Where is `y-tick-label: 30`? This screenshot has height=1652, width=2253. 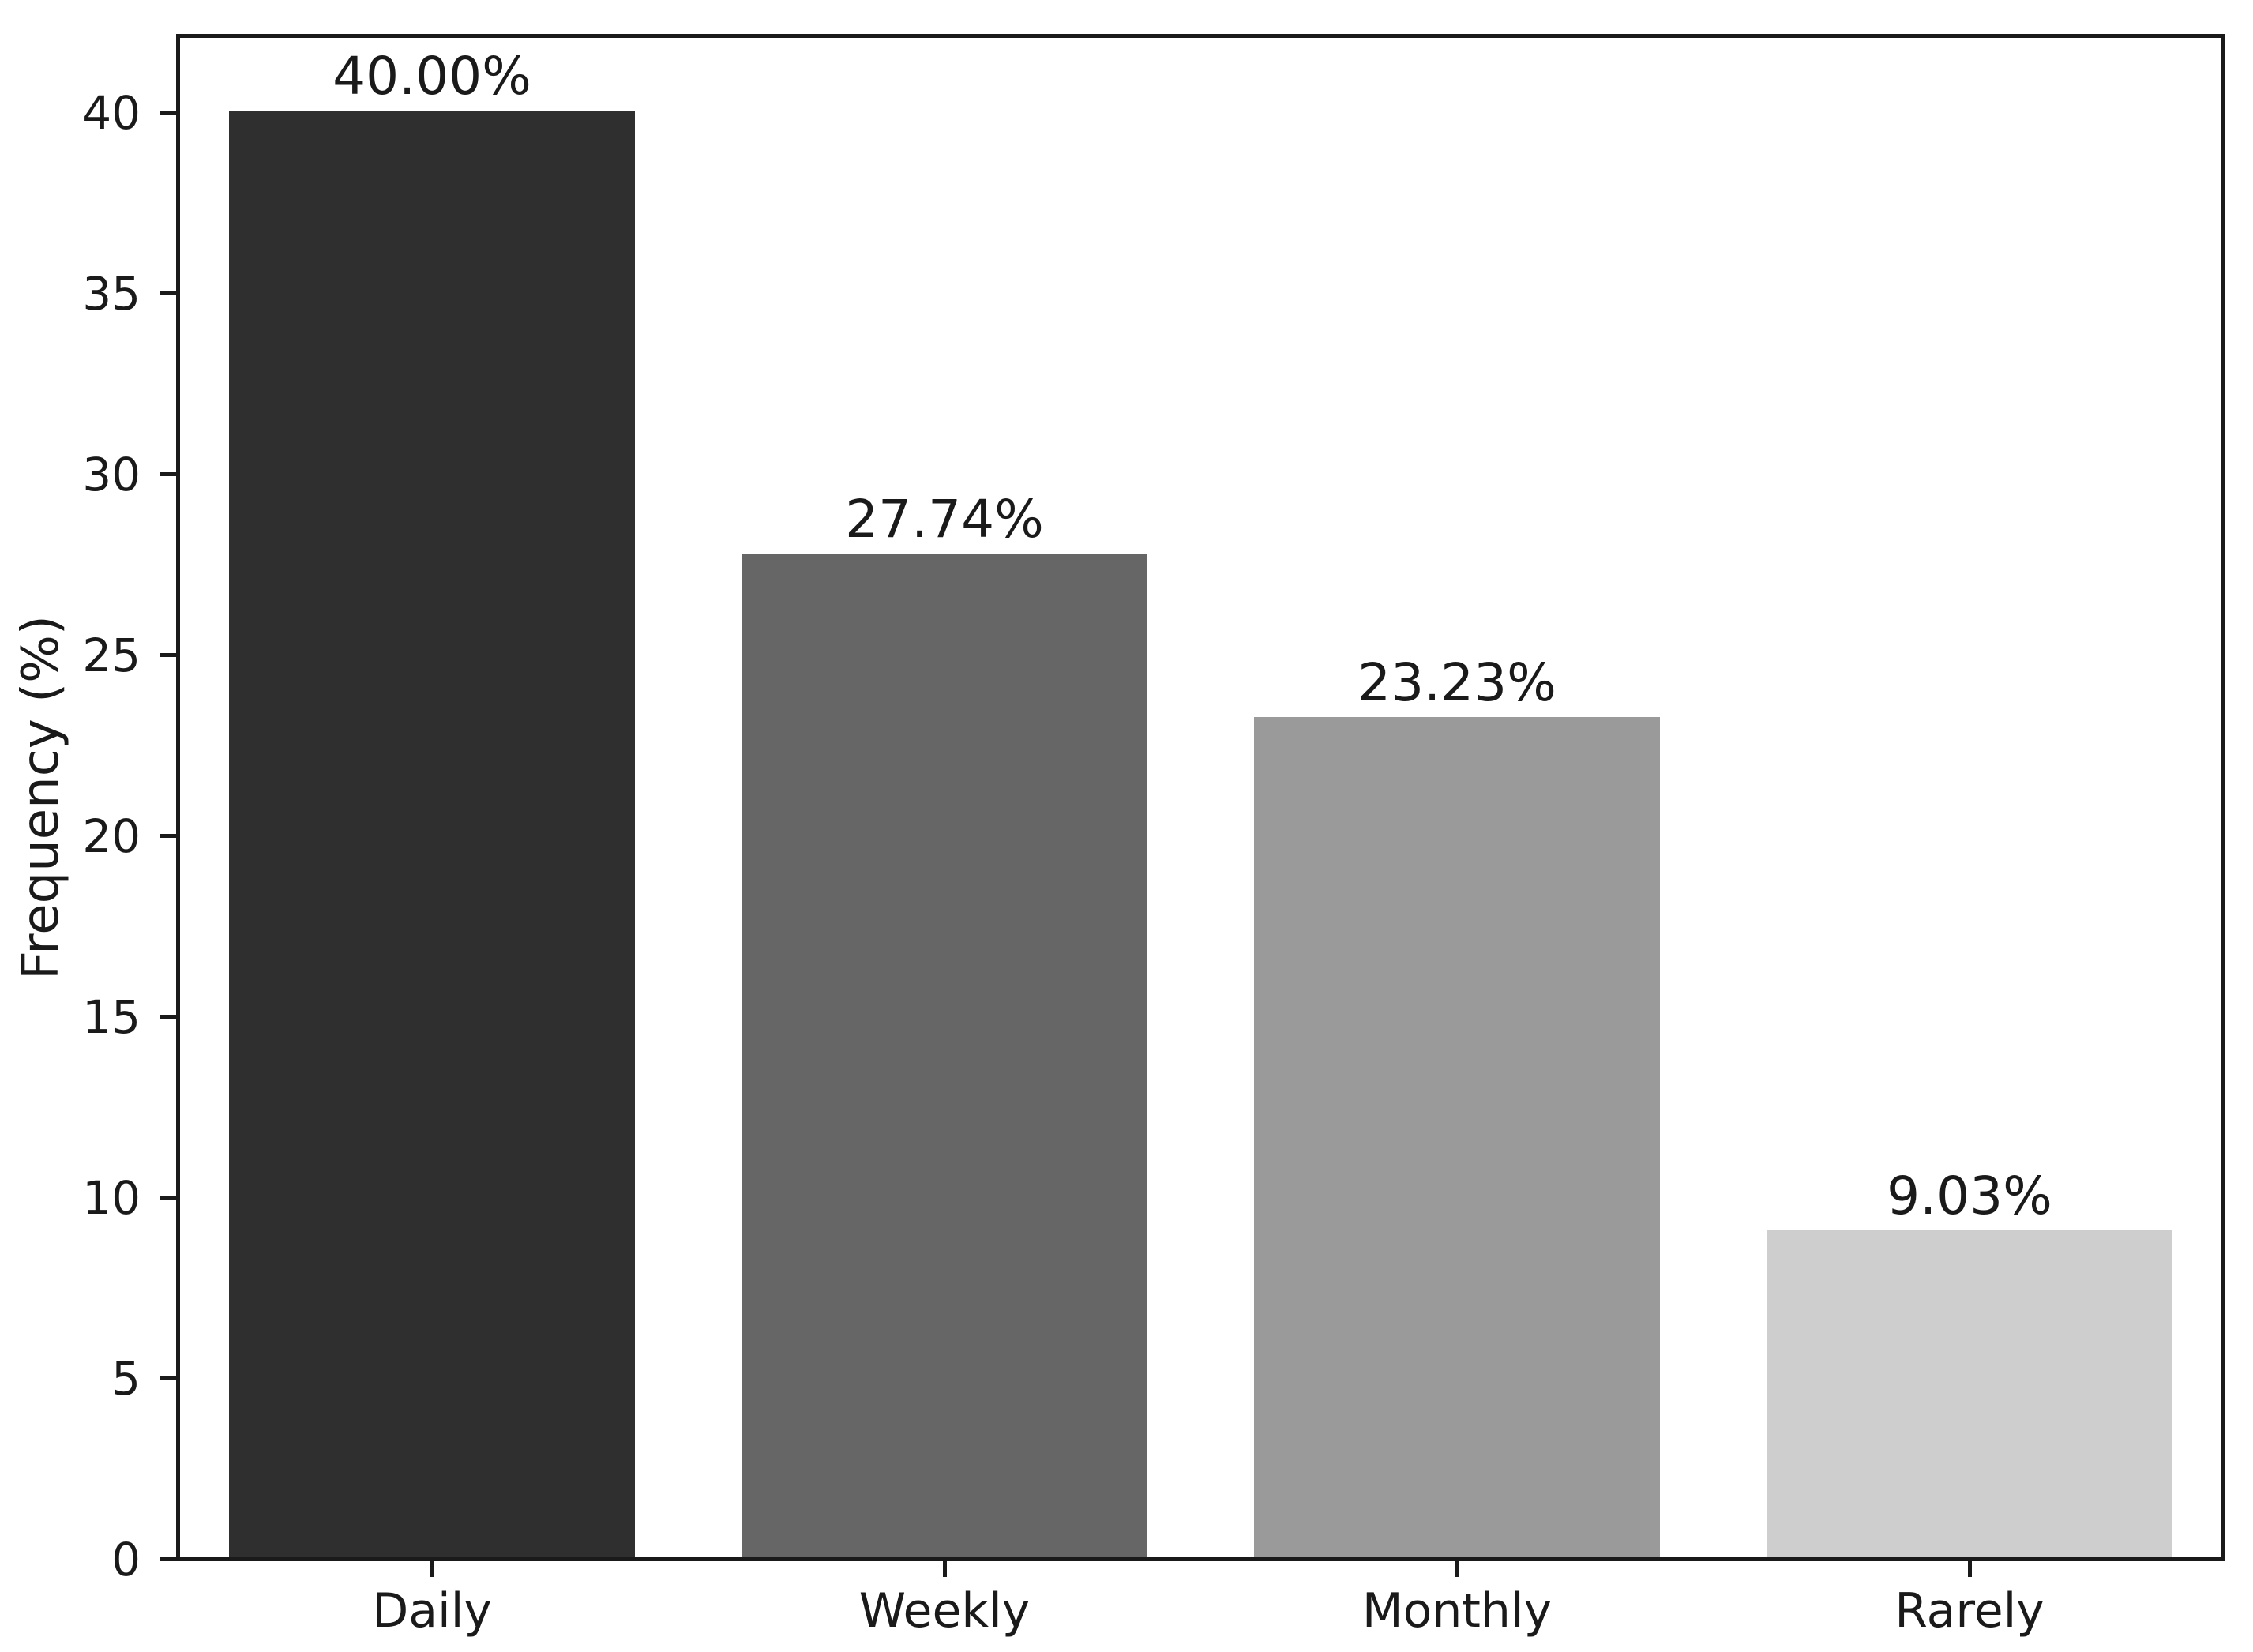 y-tick-label: 30 is located at coordinates (111, 474).